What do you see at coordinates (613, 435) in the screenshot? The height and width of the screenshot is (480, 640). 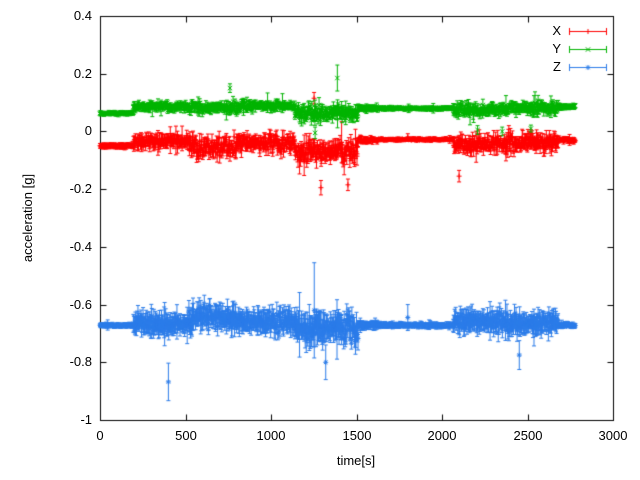 I see `x-tick-label: 3000` at bounding box center [613, 435].